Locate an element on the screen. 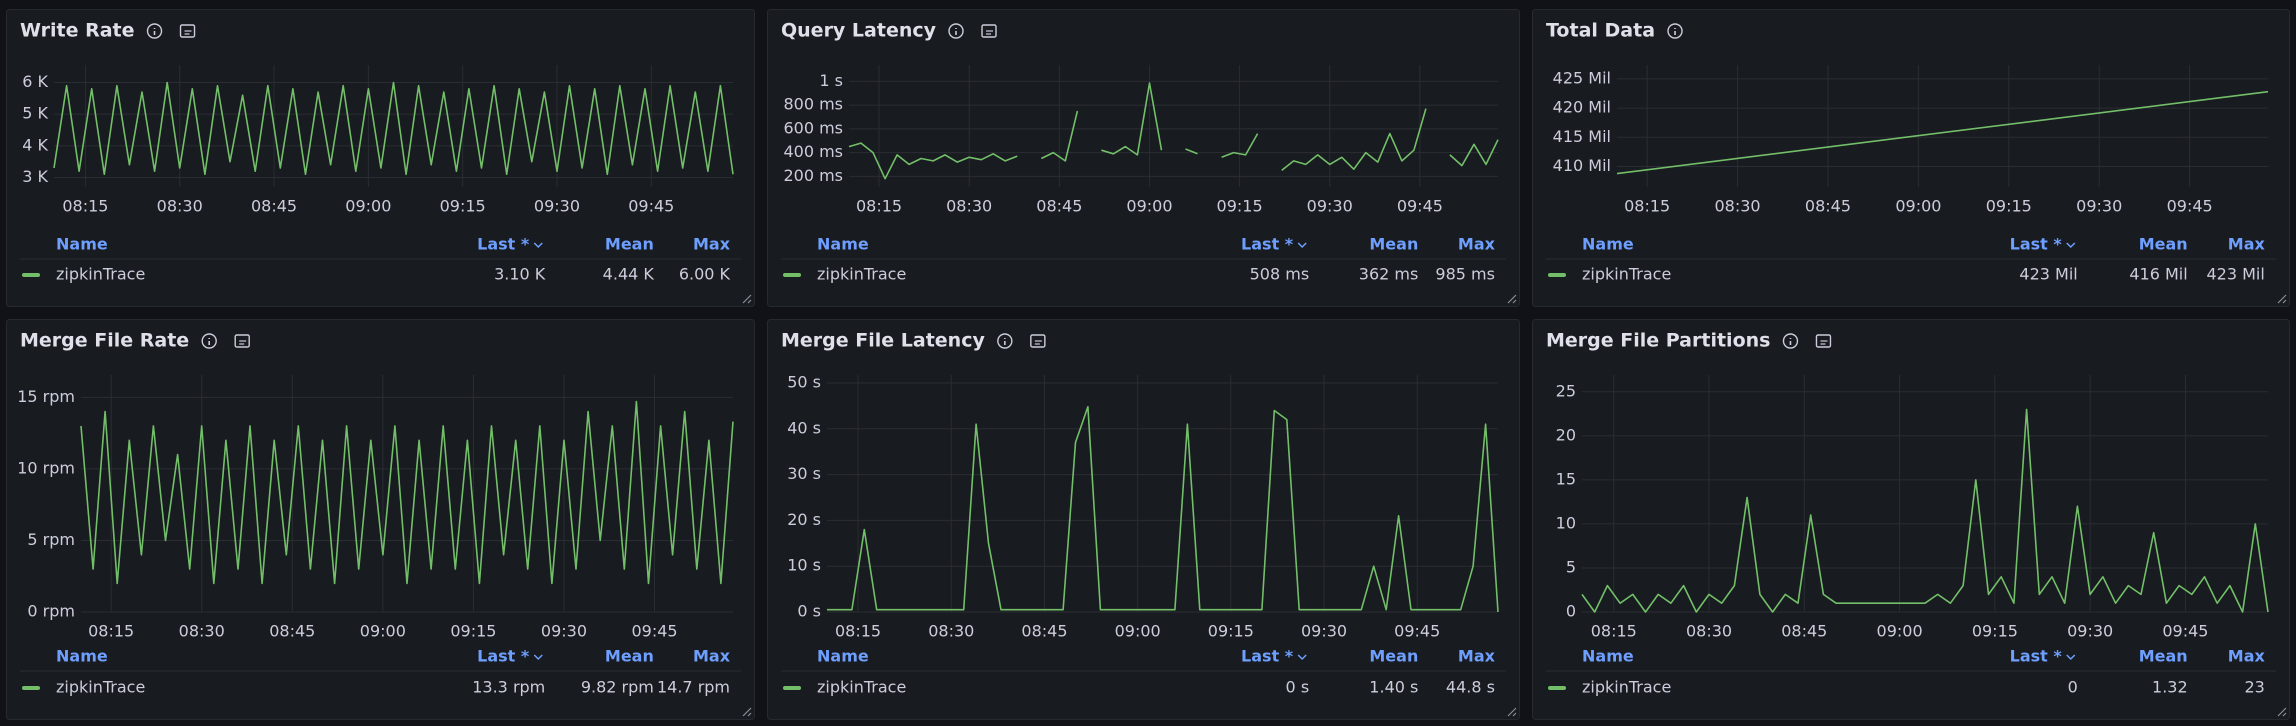  legend-stat: 6.00 K is located at coordinates (705, 274).